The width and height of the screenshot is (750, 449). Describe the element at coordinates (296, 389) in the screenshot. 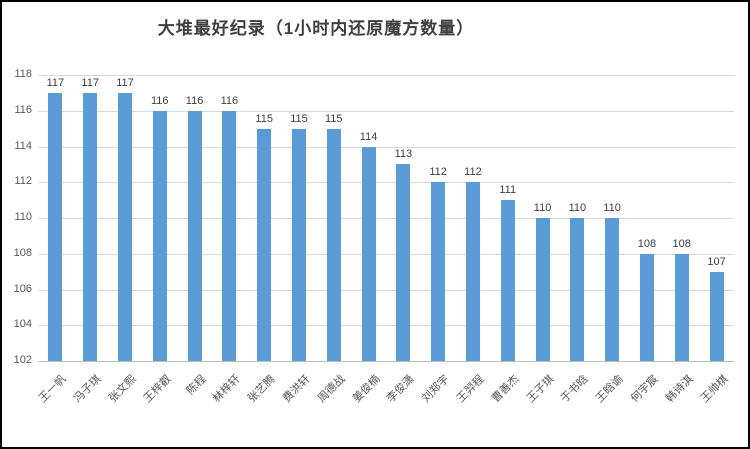

I see `x-category-label: 费洪轩` at that location.